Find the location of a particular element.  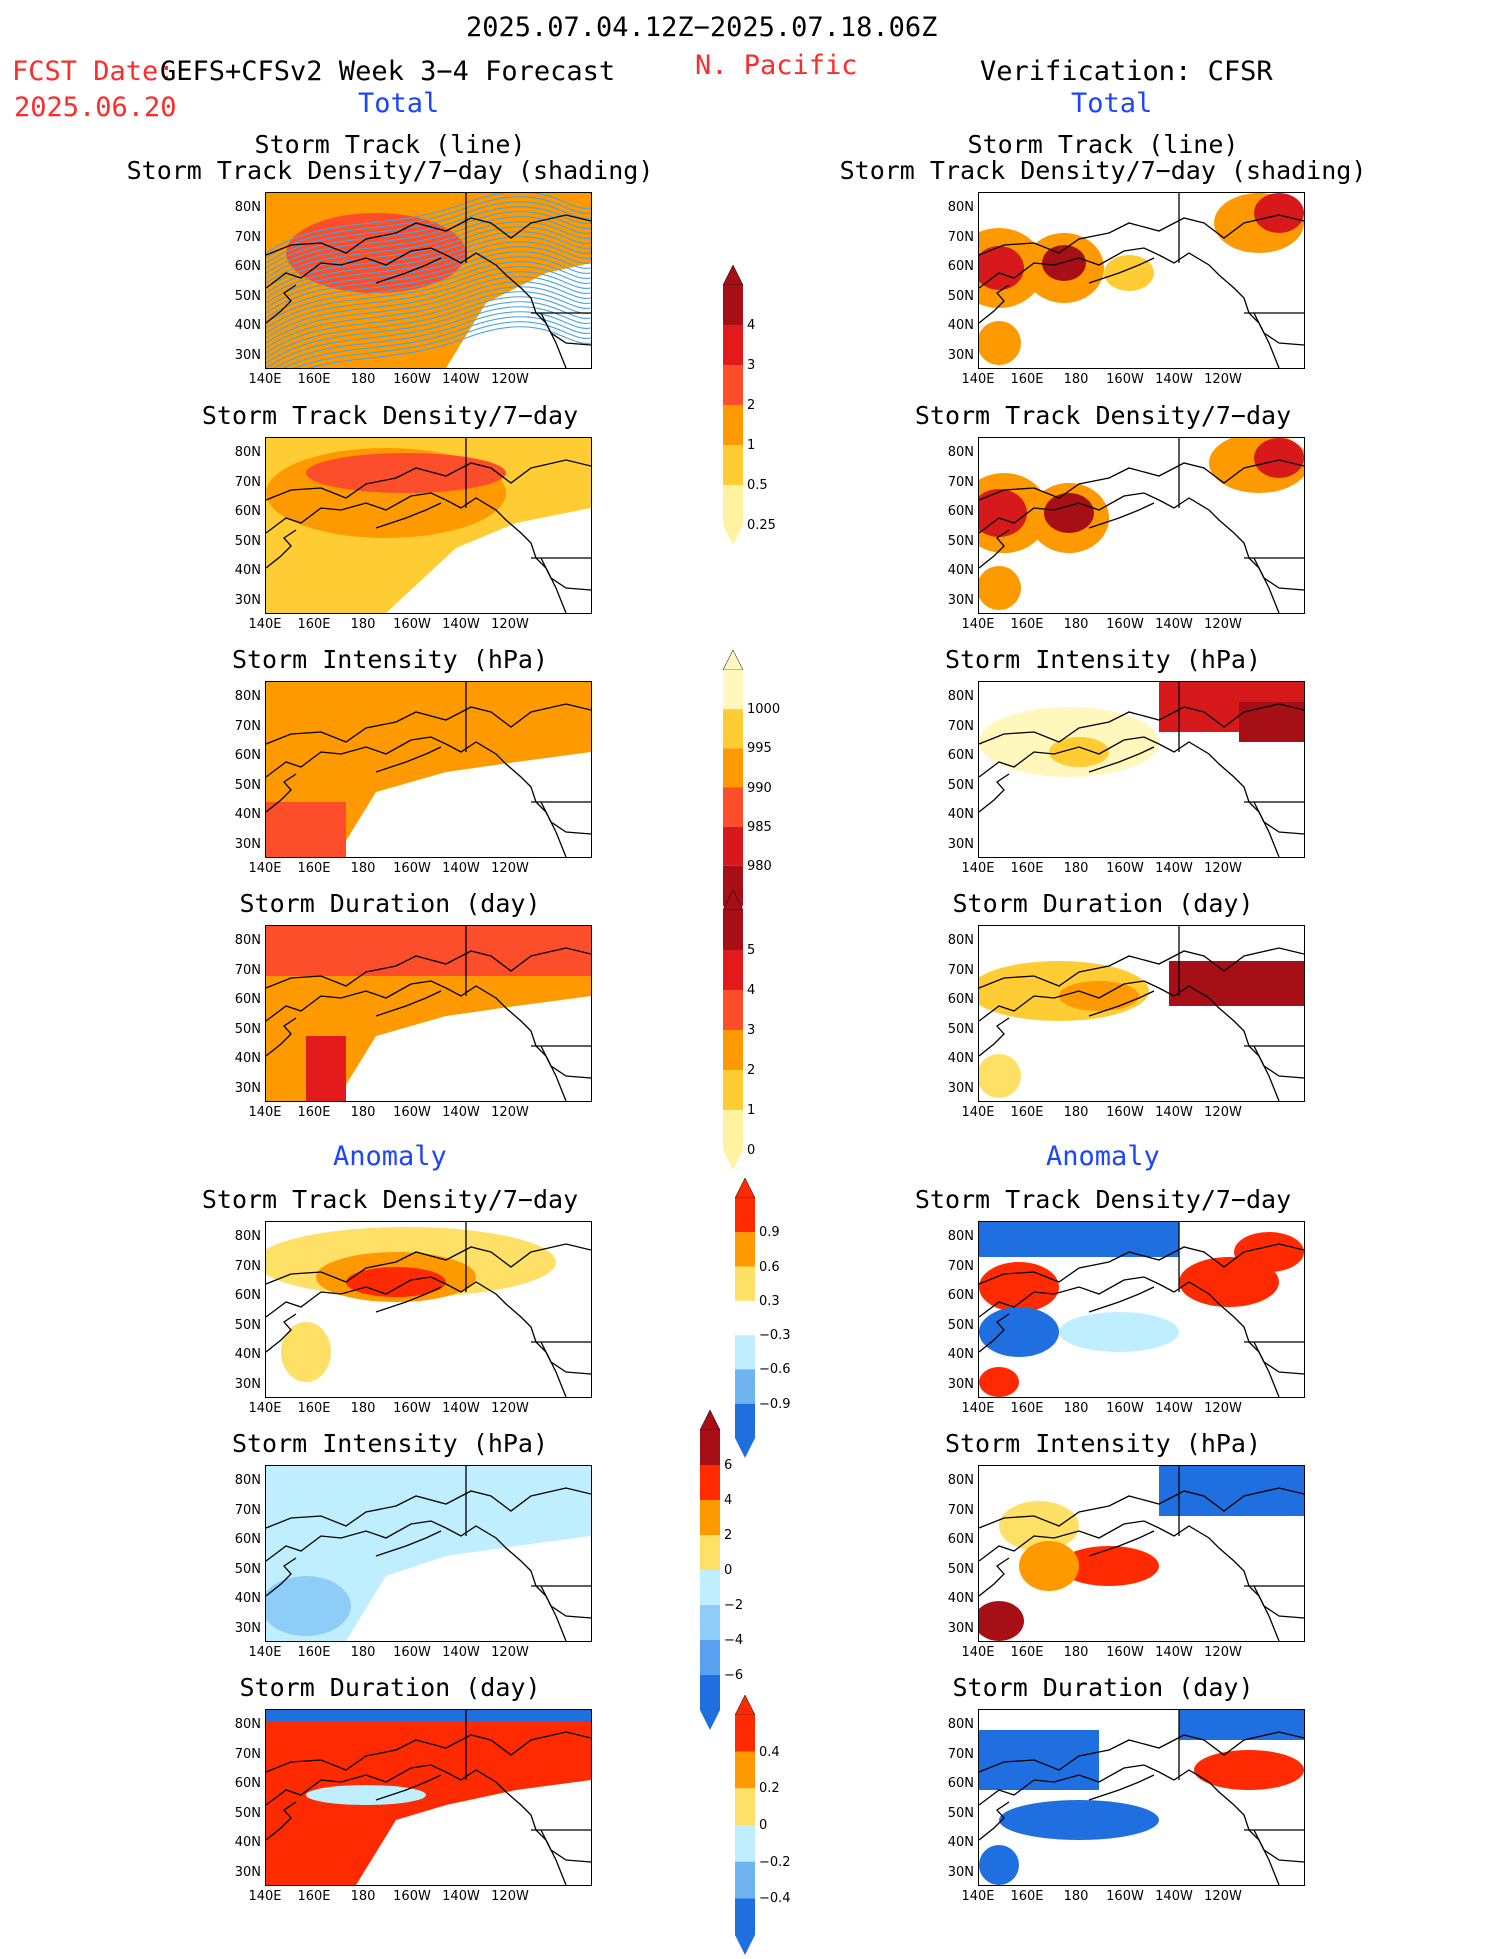

right-title-track-density-shading: Storm Track Density/7−day (shading) is located at coordinates (1103, 170).